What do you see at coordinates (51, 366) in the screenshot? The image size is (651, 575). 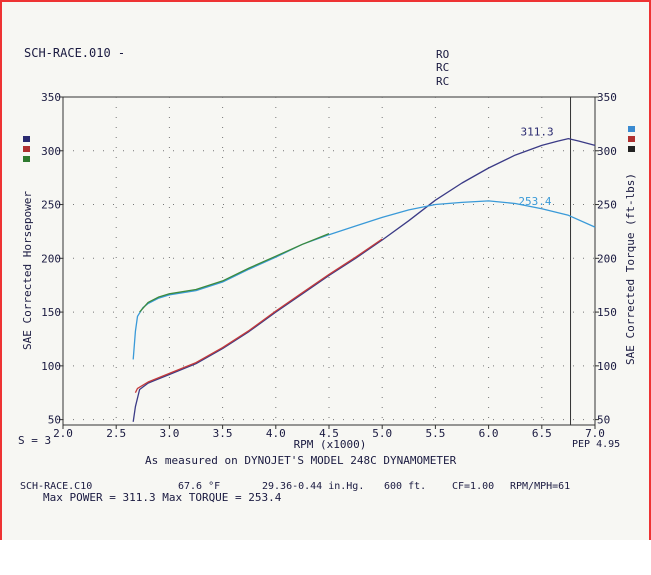 I see `y-tick-label-left: 100` at bounding box center [51, 366].